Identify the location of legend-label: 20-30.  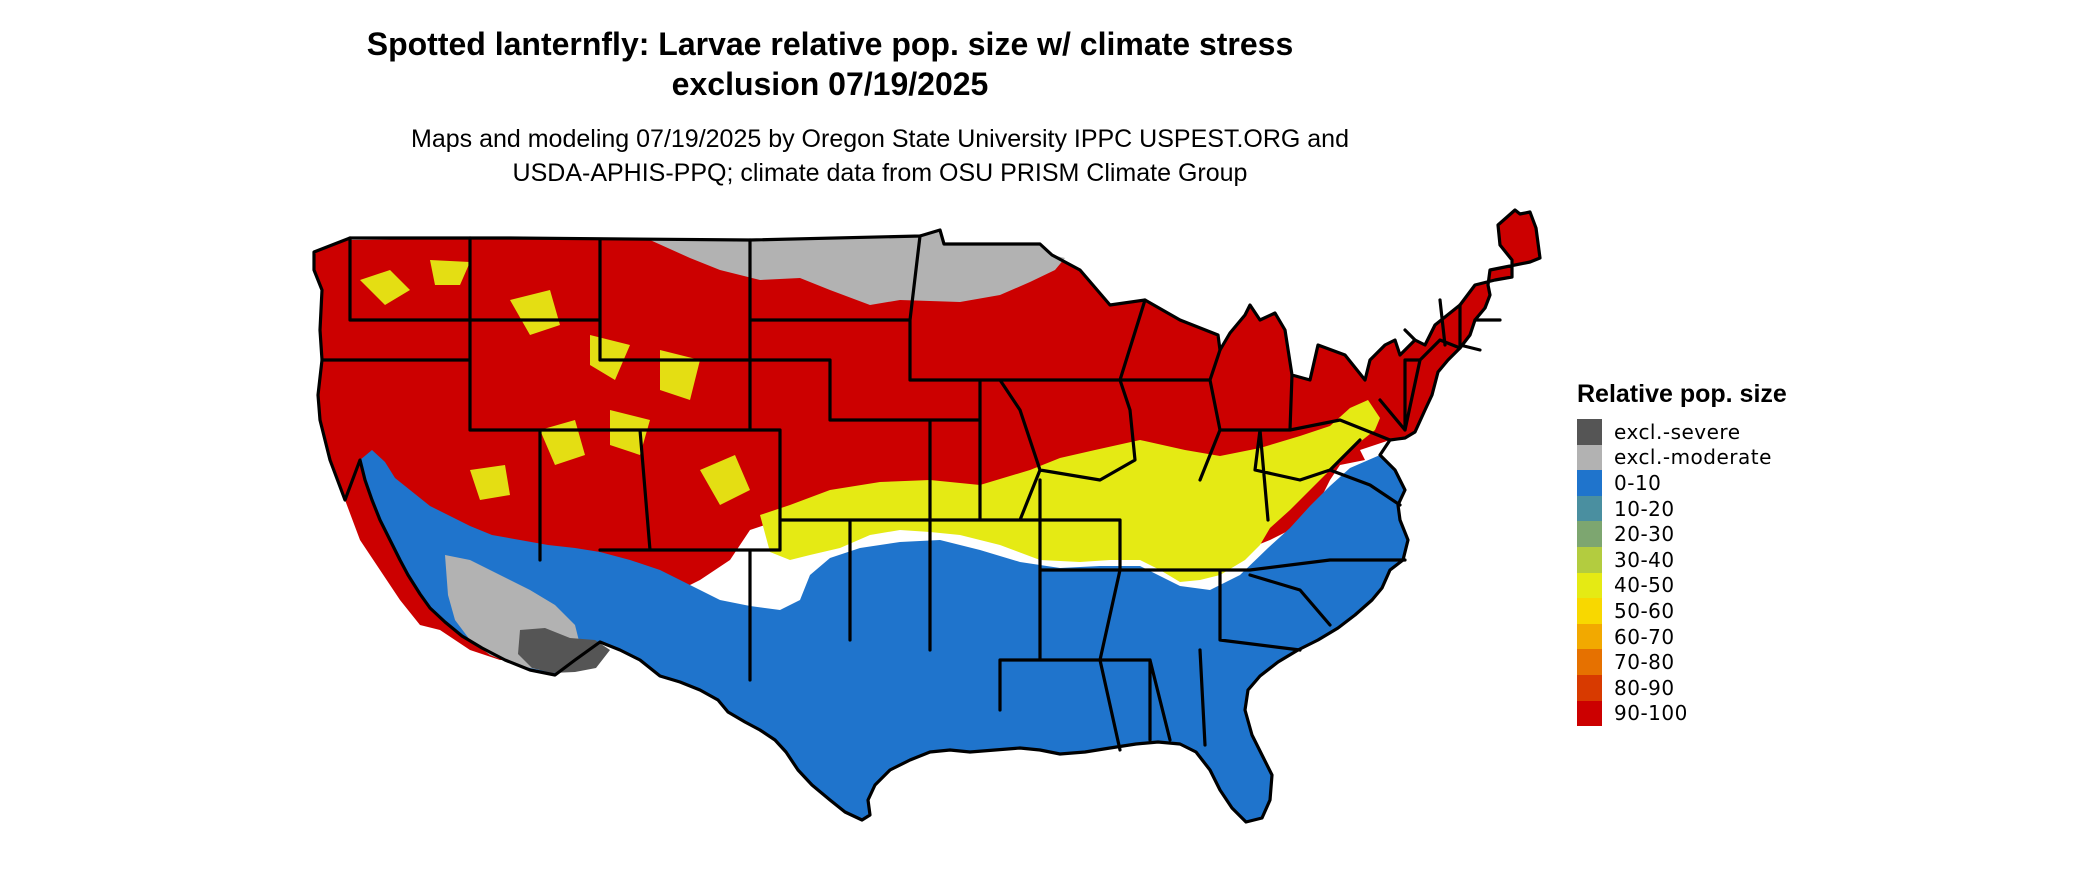
(1644, 534).